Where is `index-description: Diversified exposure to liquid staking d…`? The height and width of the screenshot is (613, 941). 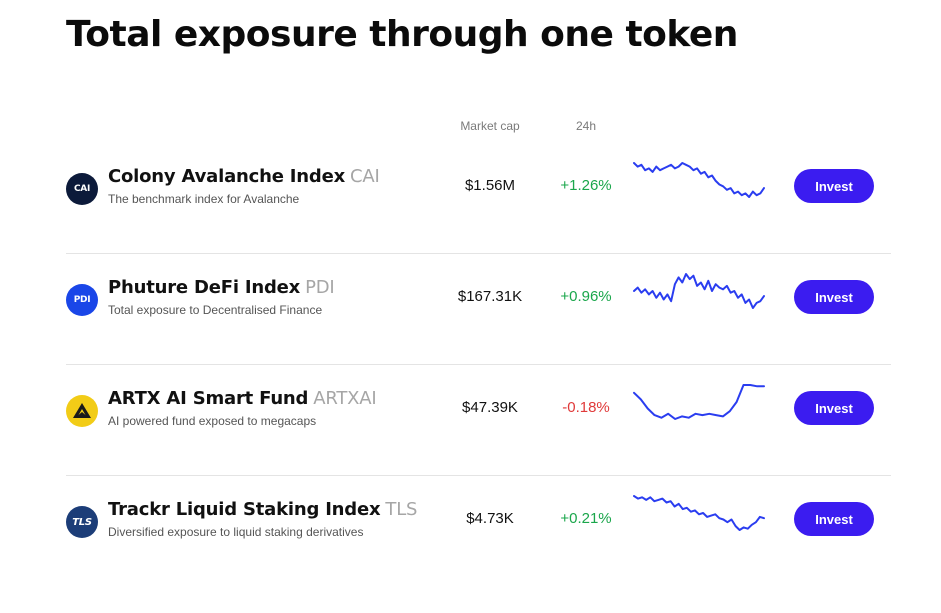
index-description: Diversified exposure to liquid staking d… is located at coordinates (236, 532).